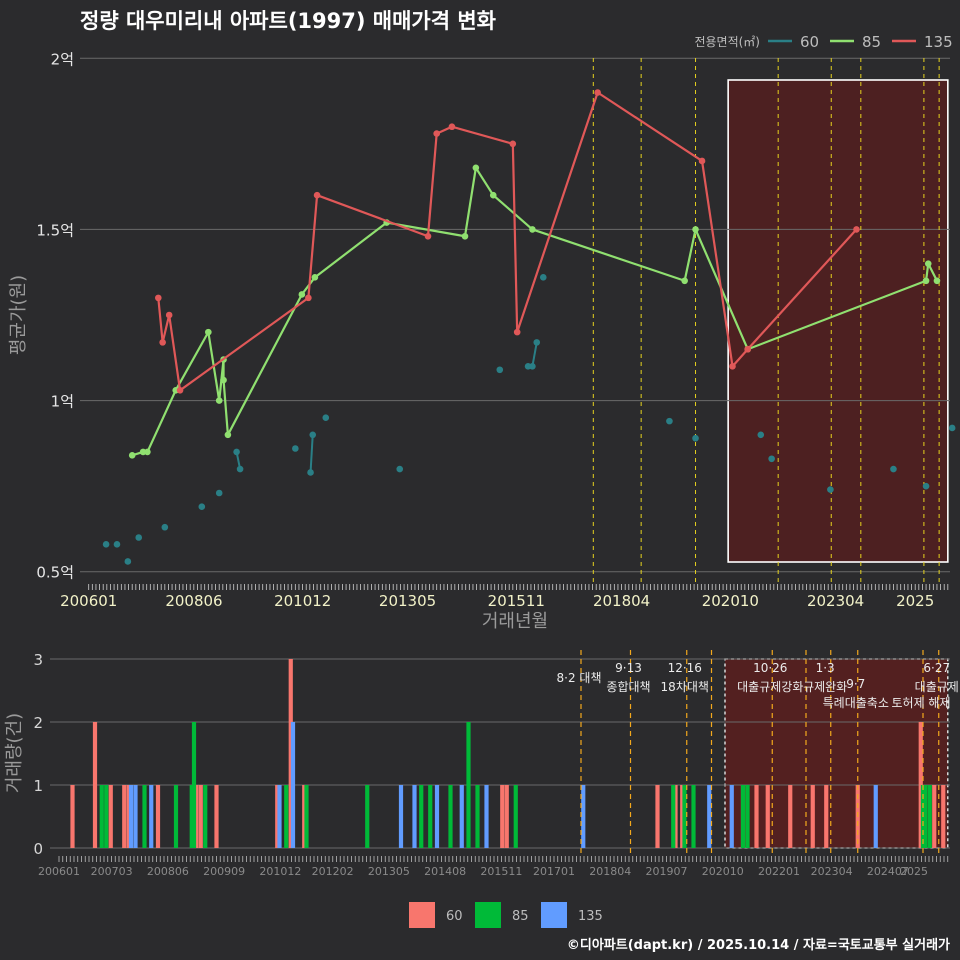 The image size is (960, 960). I want to click on x-tick-label: 201804, so click(621, 601).